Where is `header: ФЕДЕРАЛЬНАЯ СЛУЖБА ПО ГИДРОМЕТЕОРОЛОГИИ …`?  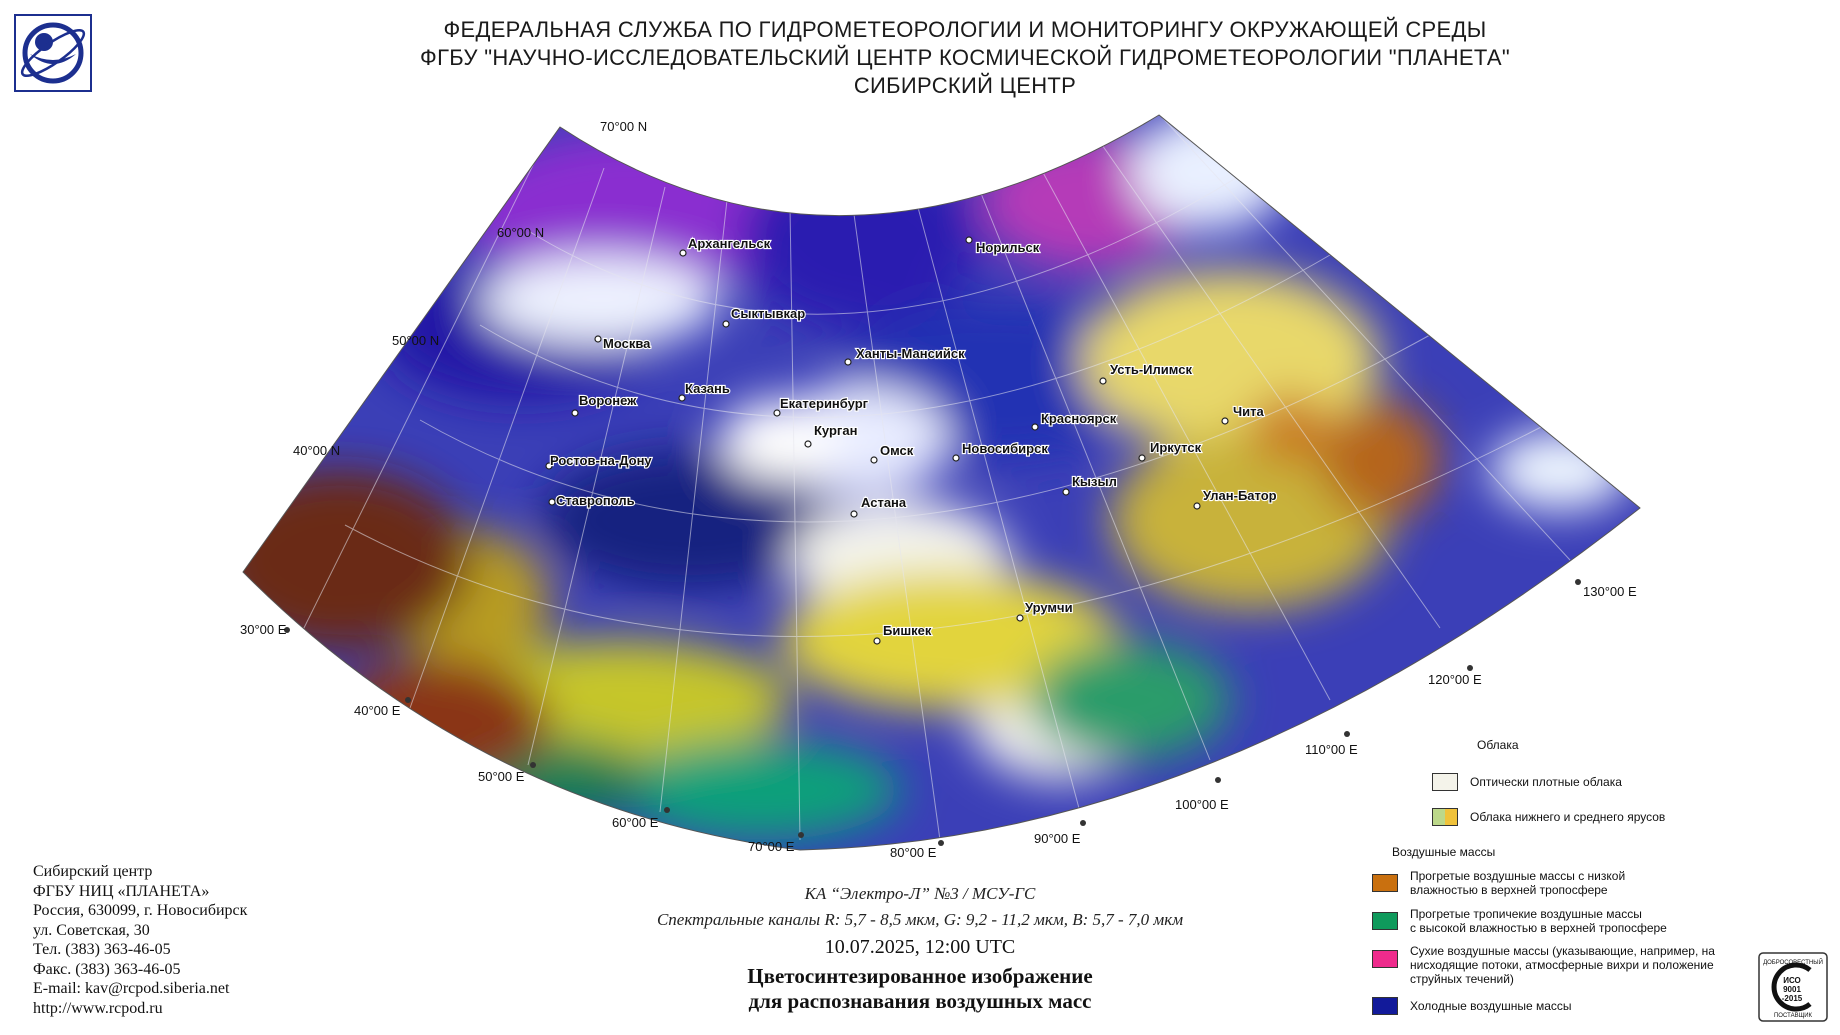
header: ФЕДЕРАЛЬНАЯ СЛУЖБА ПО ГИДРОМЕТЕОРОЛОГИИ … is located at coordinates (965, 58).